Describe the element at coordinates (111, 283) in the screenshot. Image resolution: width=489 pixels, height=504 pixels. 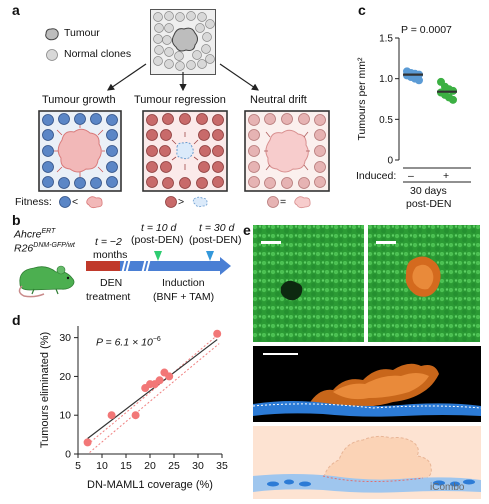
I see `timeline-den-1: DEN` at that location.